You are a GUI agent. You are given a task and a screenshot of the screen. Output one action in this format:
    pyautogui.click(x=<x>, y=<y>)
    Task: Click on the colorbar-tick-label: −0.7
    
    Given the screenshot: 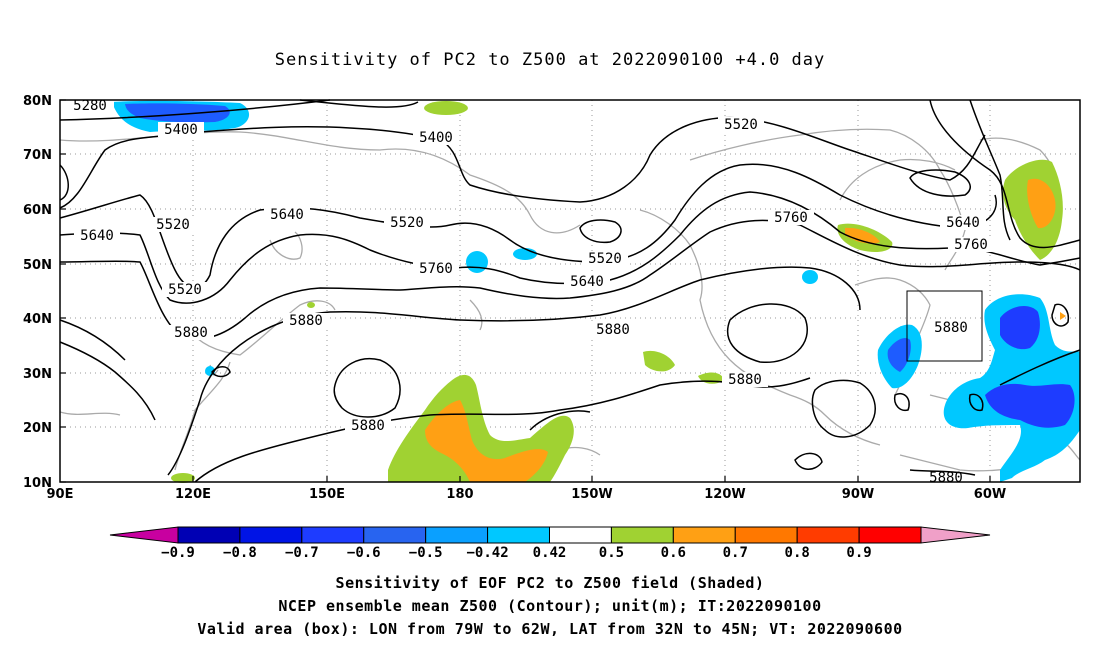 What is the action you would take?
    pyautogui.click(x=302, y=553)
    